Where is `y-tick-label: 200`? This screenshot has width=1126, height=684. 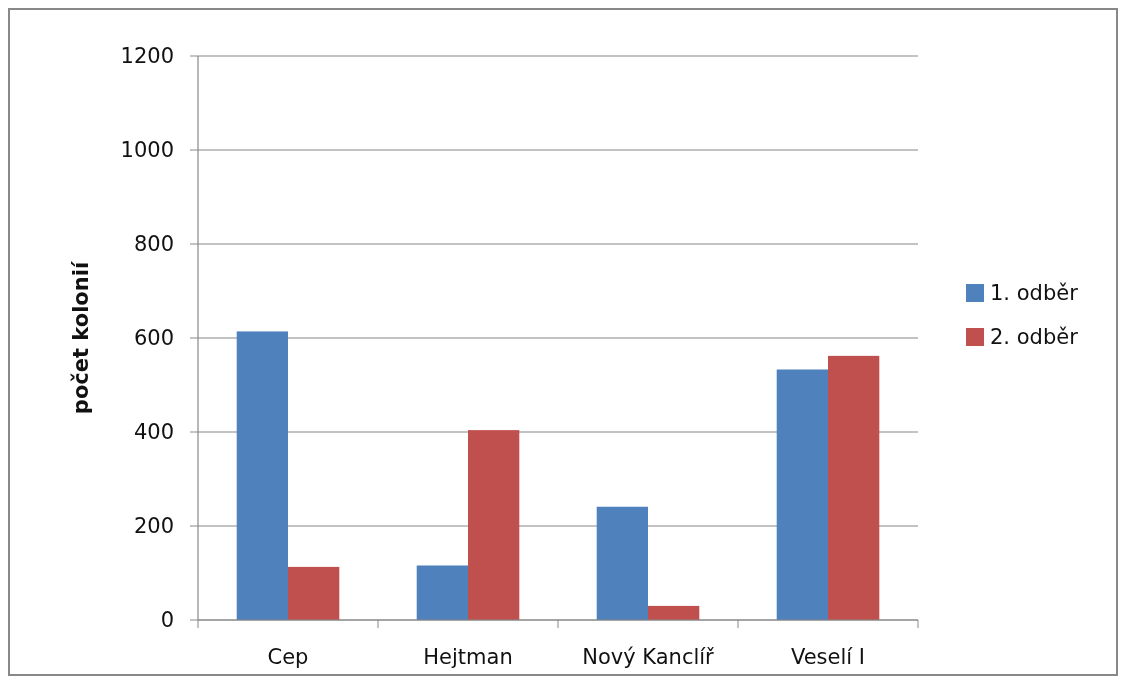
y-tick-label: 200 is located at coordinates (153, 526).